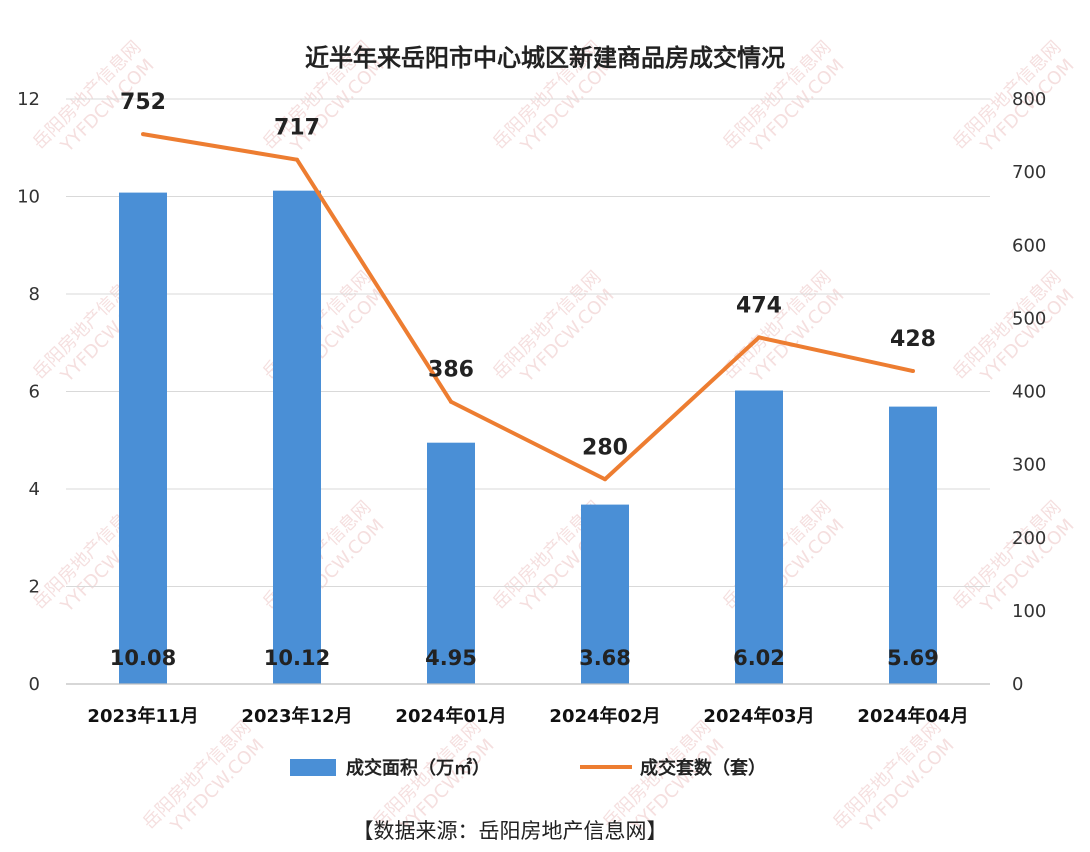 This screenshot has width=1090, height=852. What do you see at coordinates (297, 658) in the screenshot?
I see `bar-data-label: 10.12` at bounding box center [297, 658].